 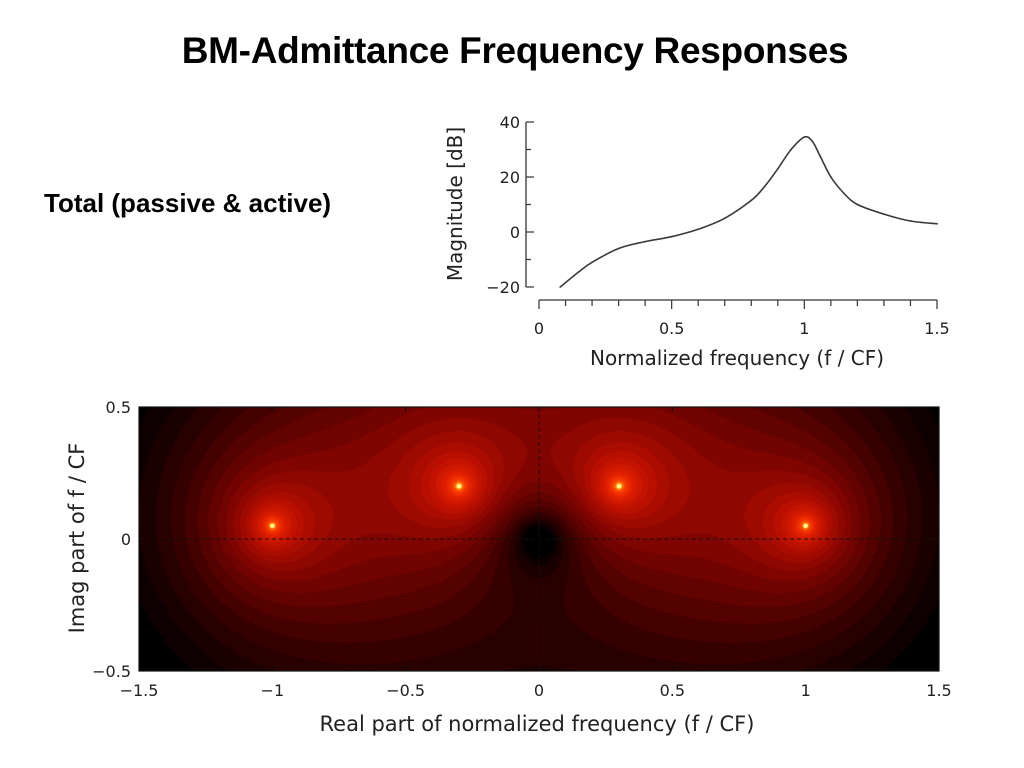 I want to click on magnitude-series-line, so click(x=748, y=211).